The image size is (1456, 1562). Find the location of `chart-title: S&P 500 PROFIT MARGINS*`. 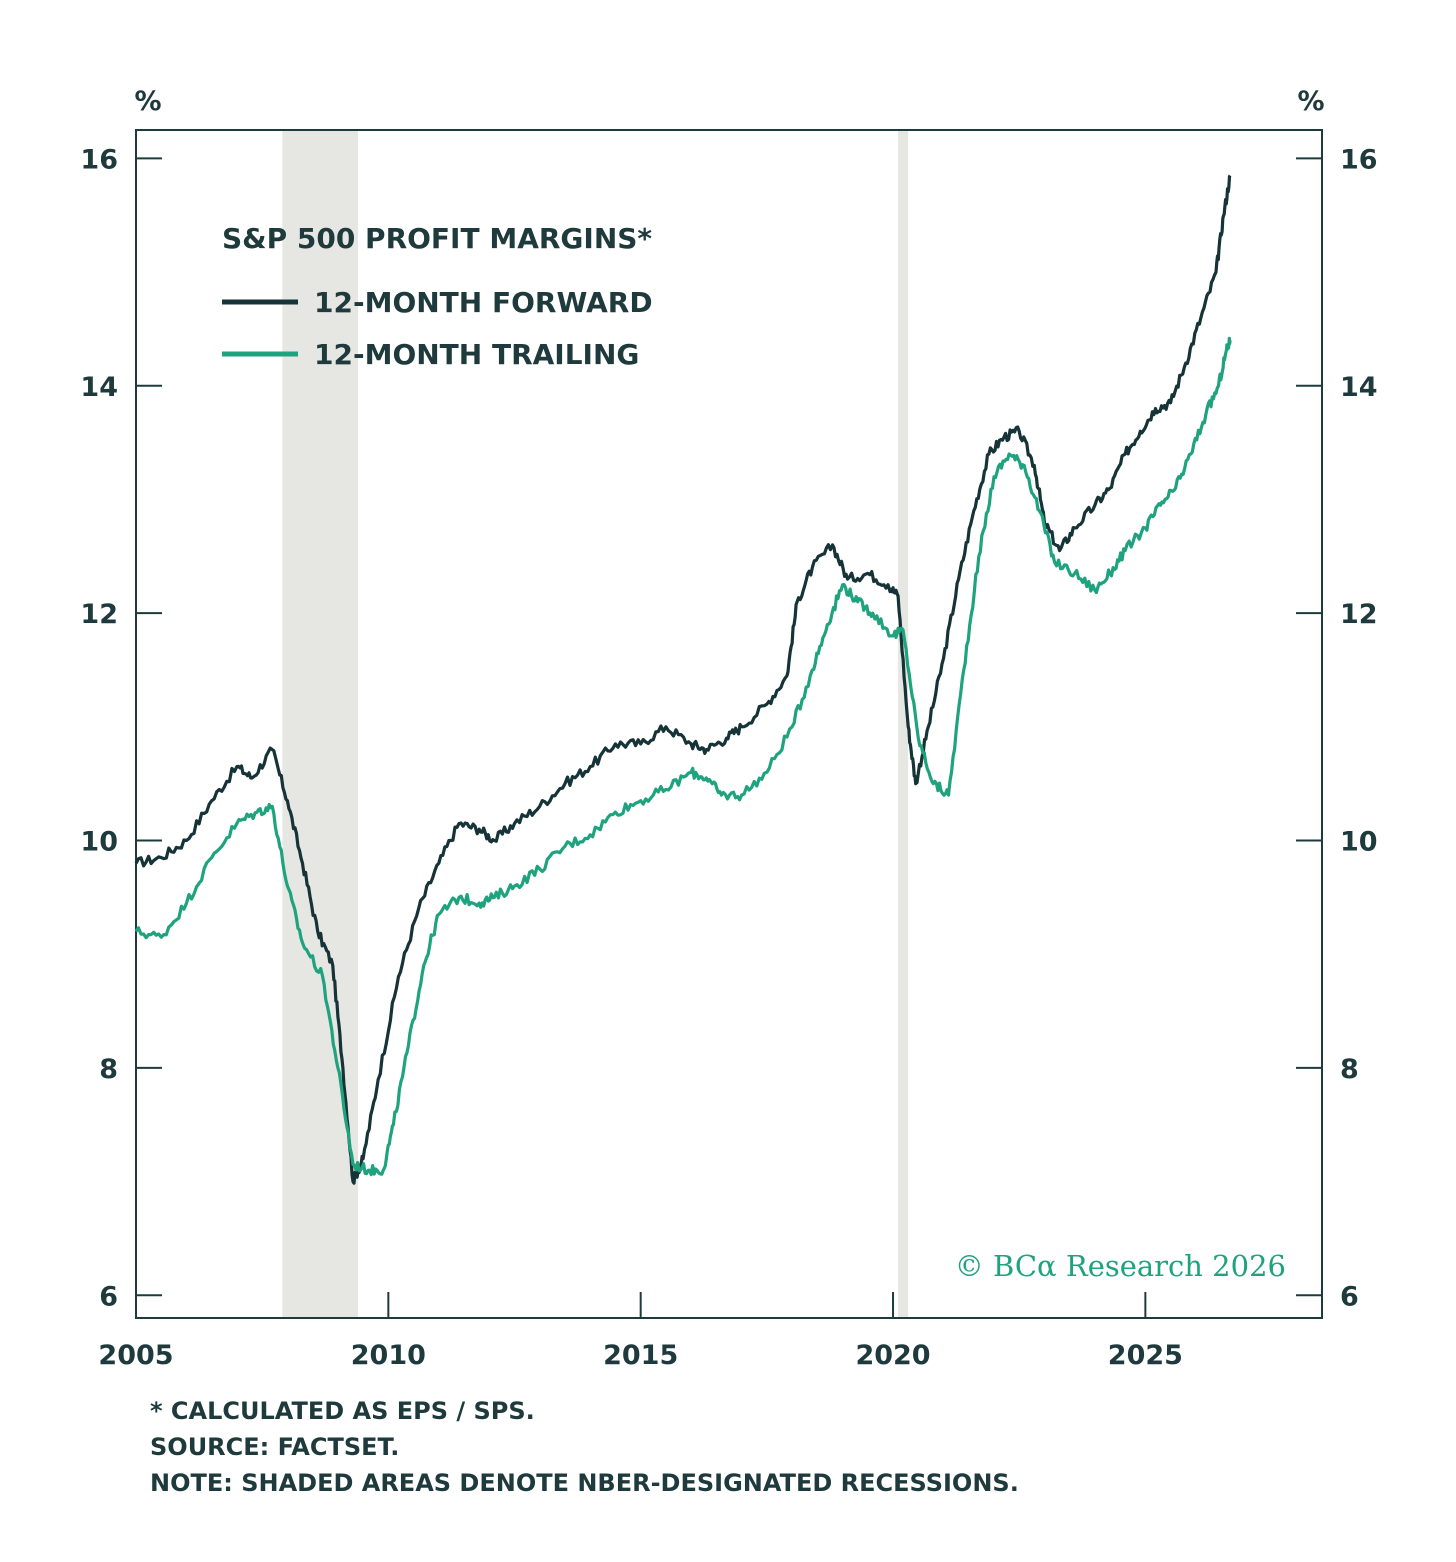

chart-title: S&P 500 PROFIT MARGINS* is located at coordinates (437, 238).